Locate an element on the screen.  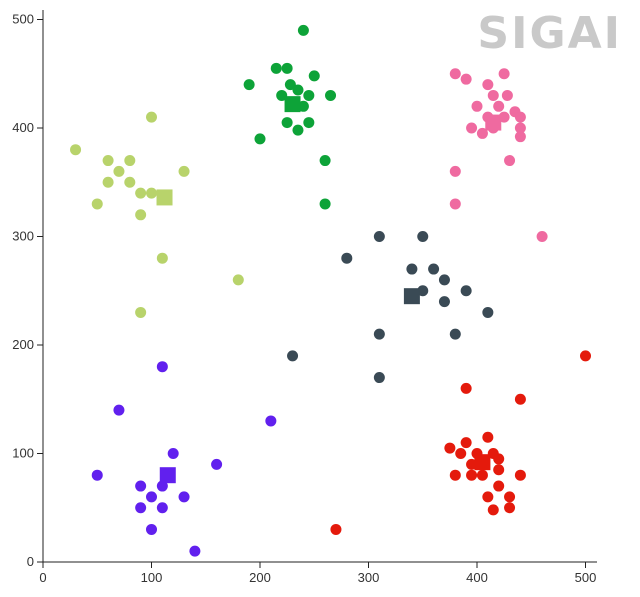
y-tick-label: 200 is located at coordinates (23, 344).